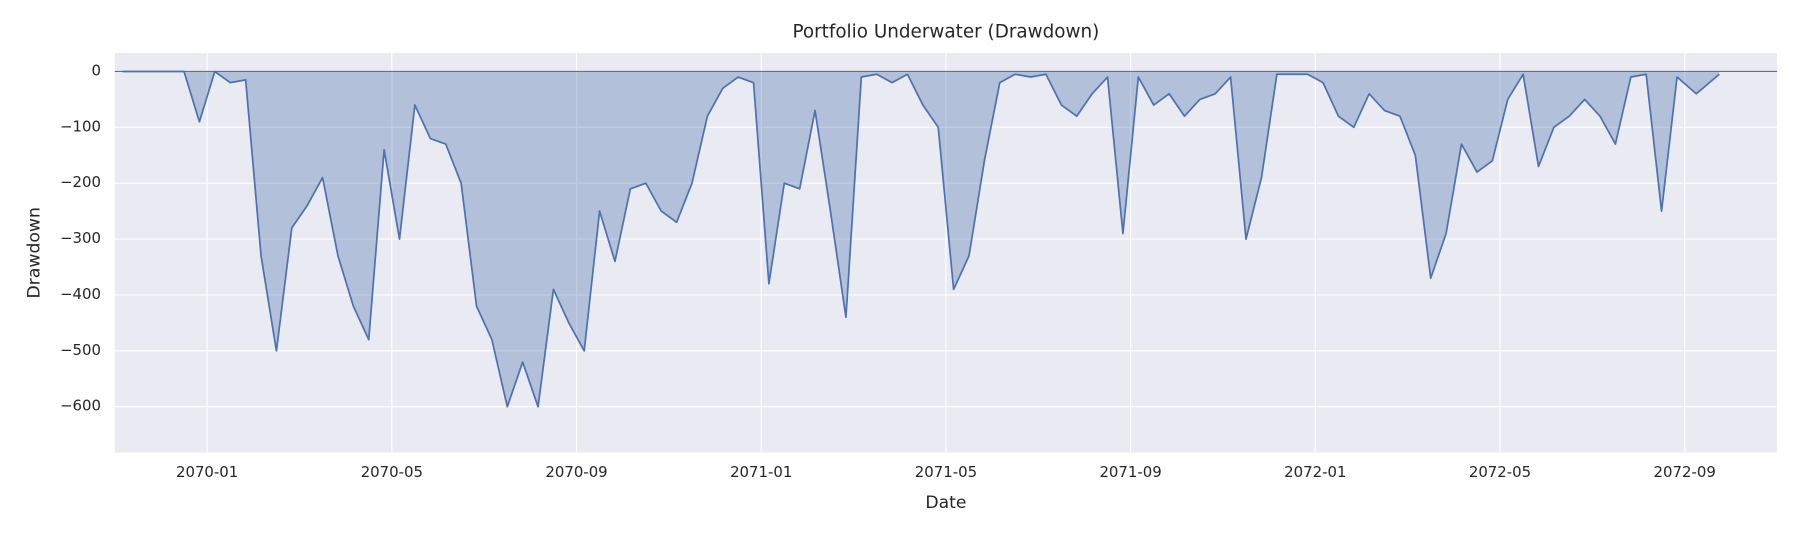  Describe the element at coordinates (1130, 472) in the screenshot. I see `x-tick-label: 2071-09` at that location.